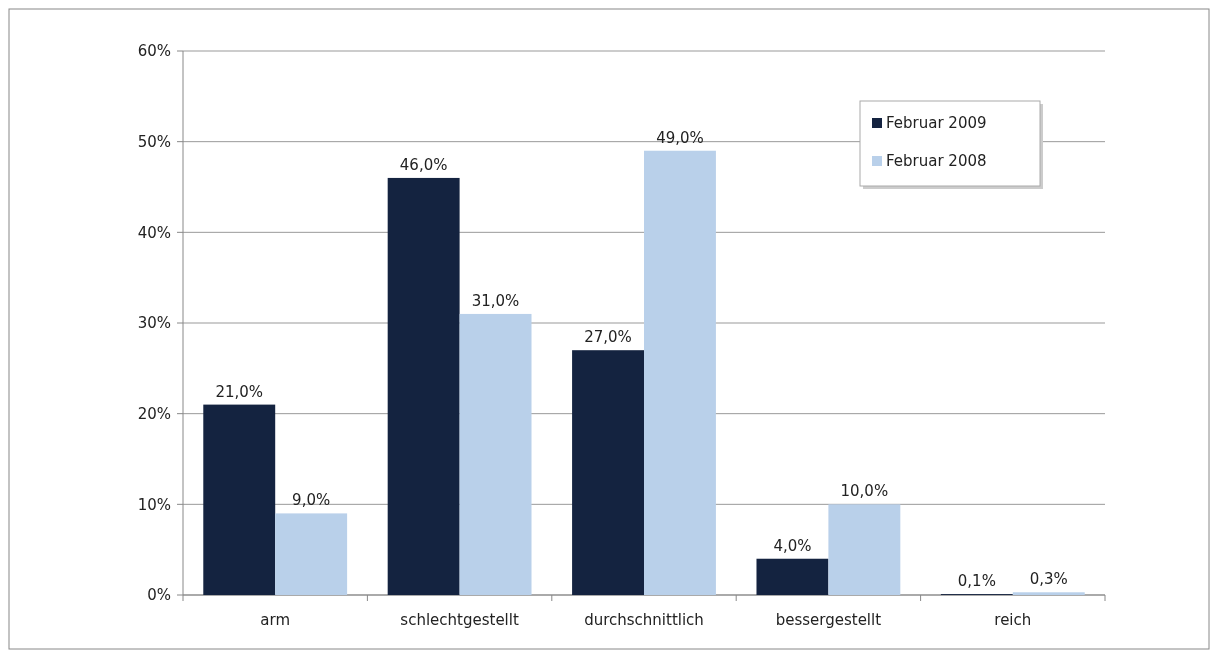 Image resolution: width=1212 pixels, height=651 pixels. What do you see at coordinates (154, 232) in the screenshot?
I see `y-tick-label: 40%` at bounding box center [154, 232].